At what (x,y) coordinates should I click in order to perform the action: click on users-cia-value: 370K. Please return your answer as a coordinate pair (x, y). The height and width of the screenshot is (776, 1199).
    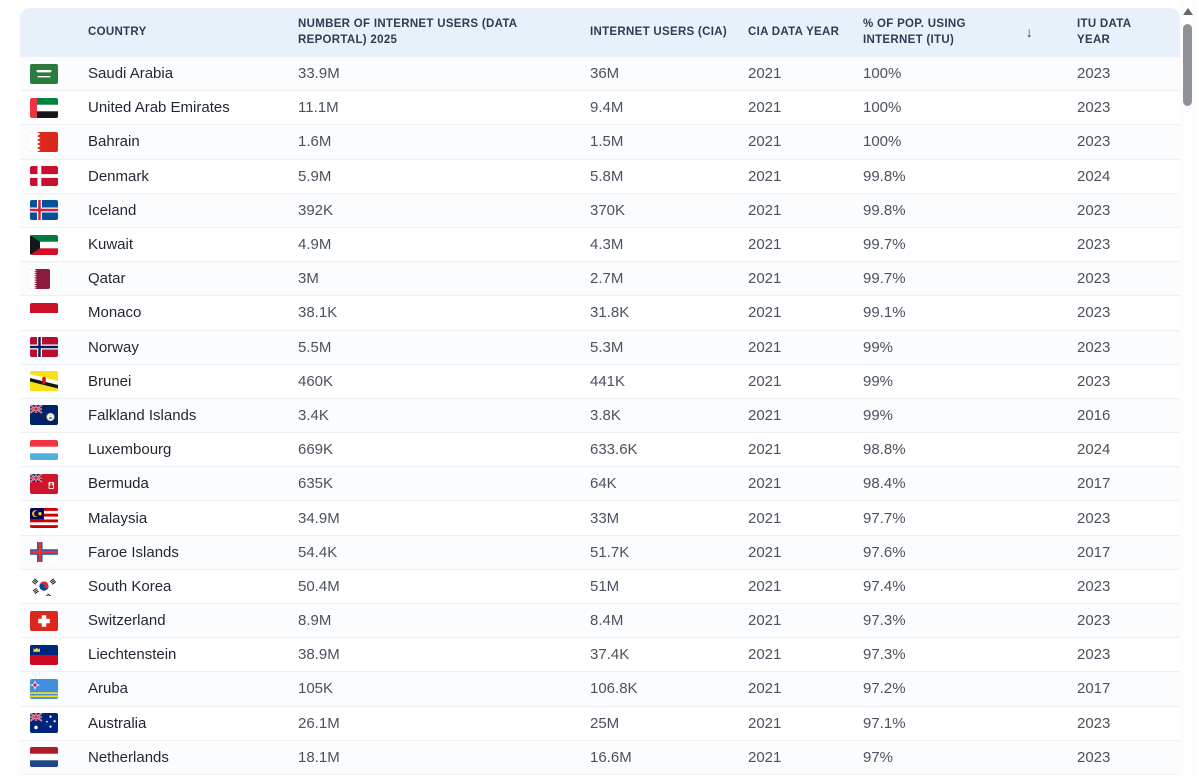
    Looking at the image, I should click on (608, 210).